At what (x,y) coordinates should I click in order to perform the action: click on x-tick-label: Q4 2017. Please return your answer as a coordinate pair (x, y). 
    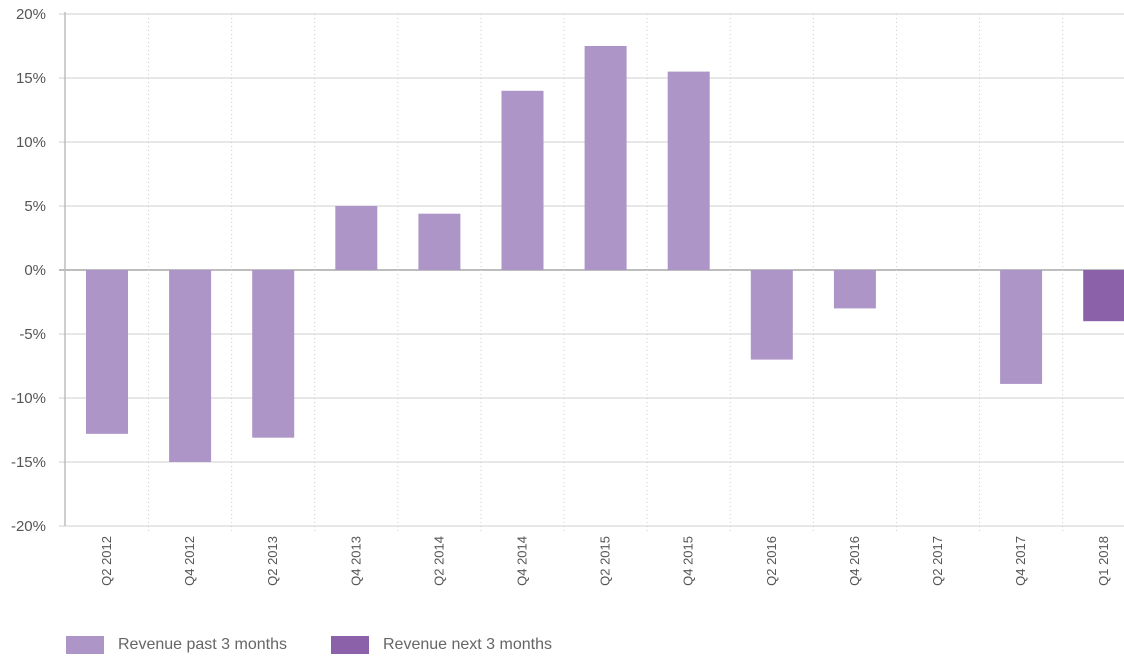
    Looking at the image, I should click on (1020, 561).